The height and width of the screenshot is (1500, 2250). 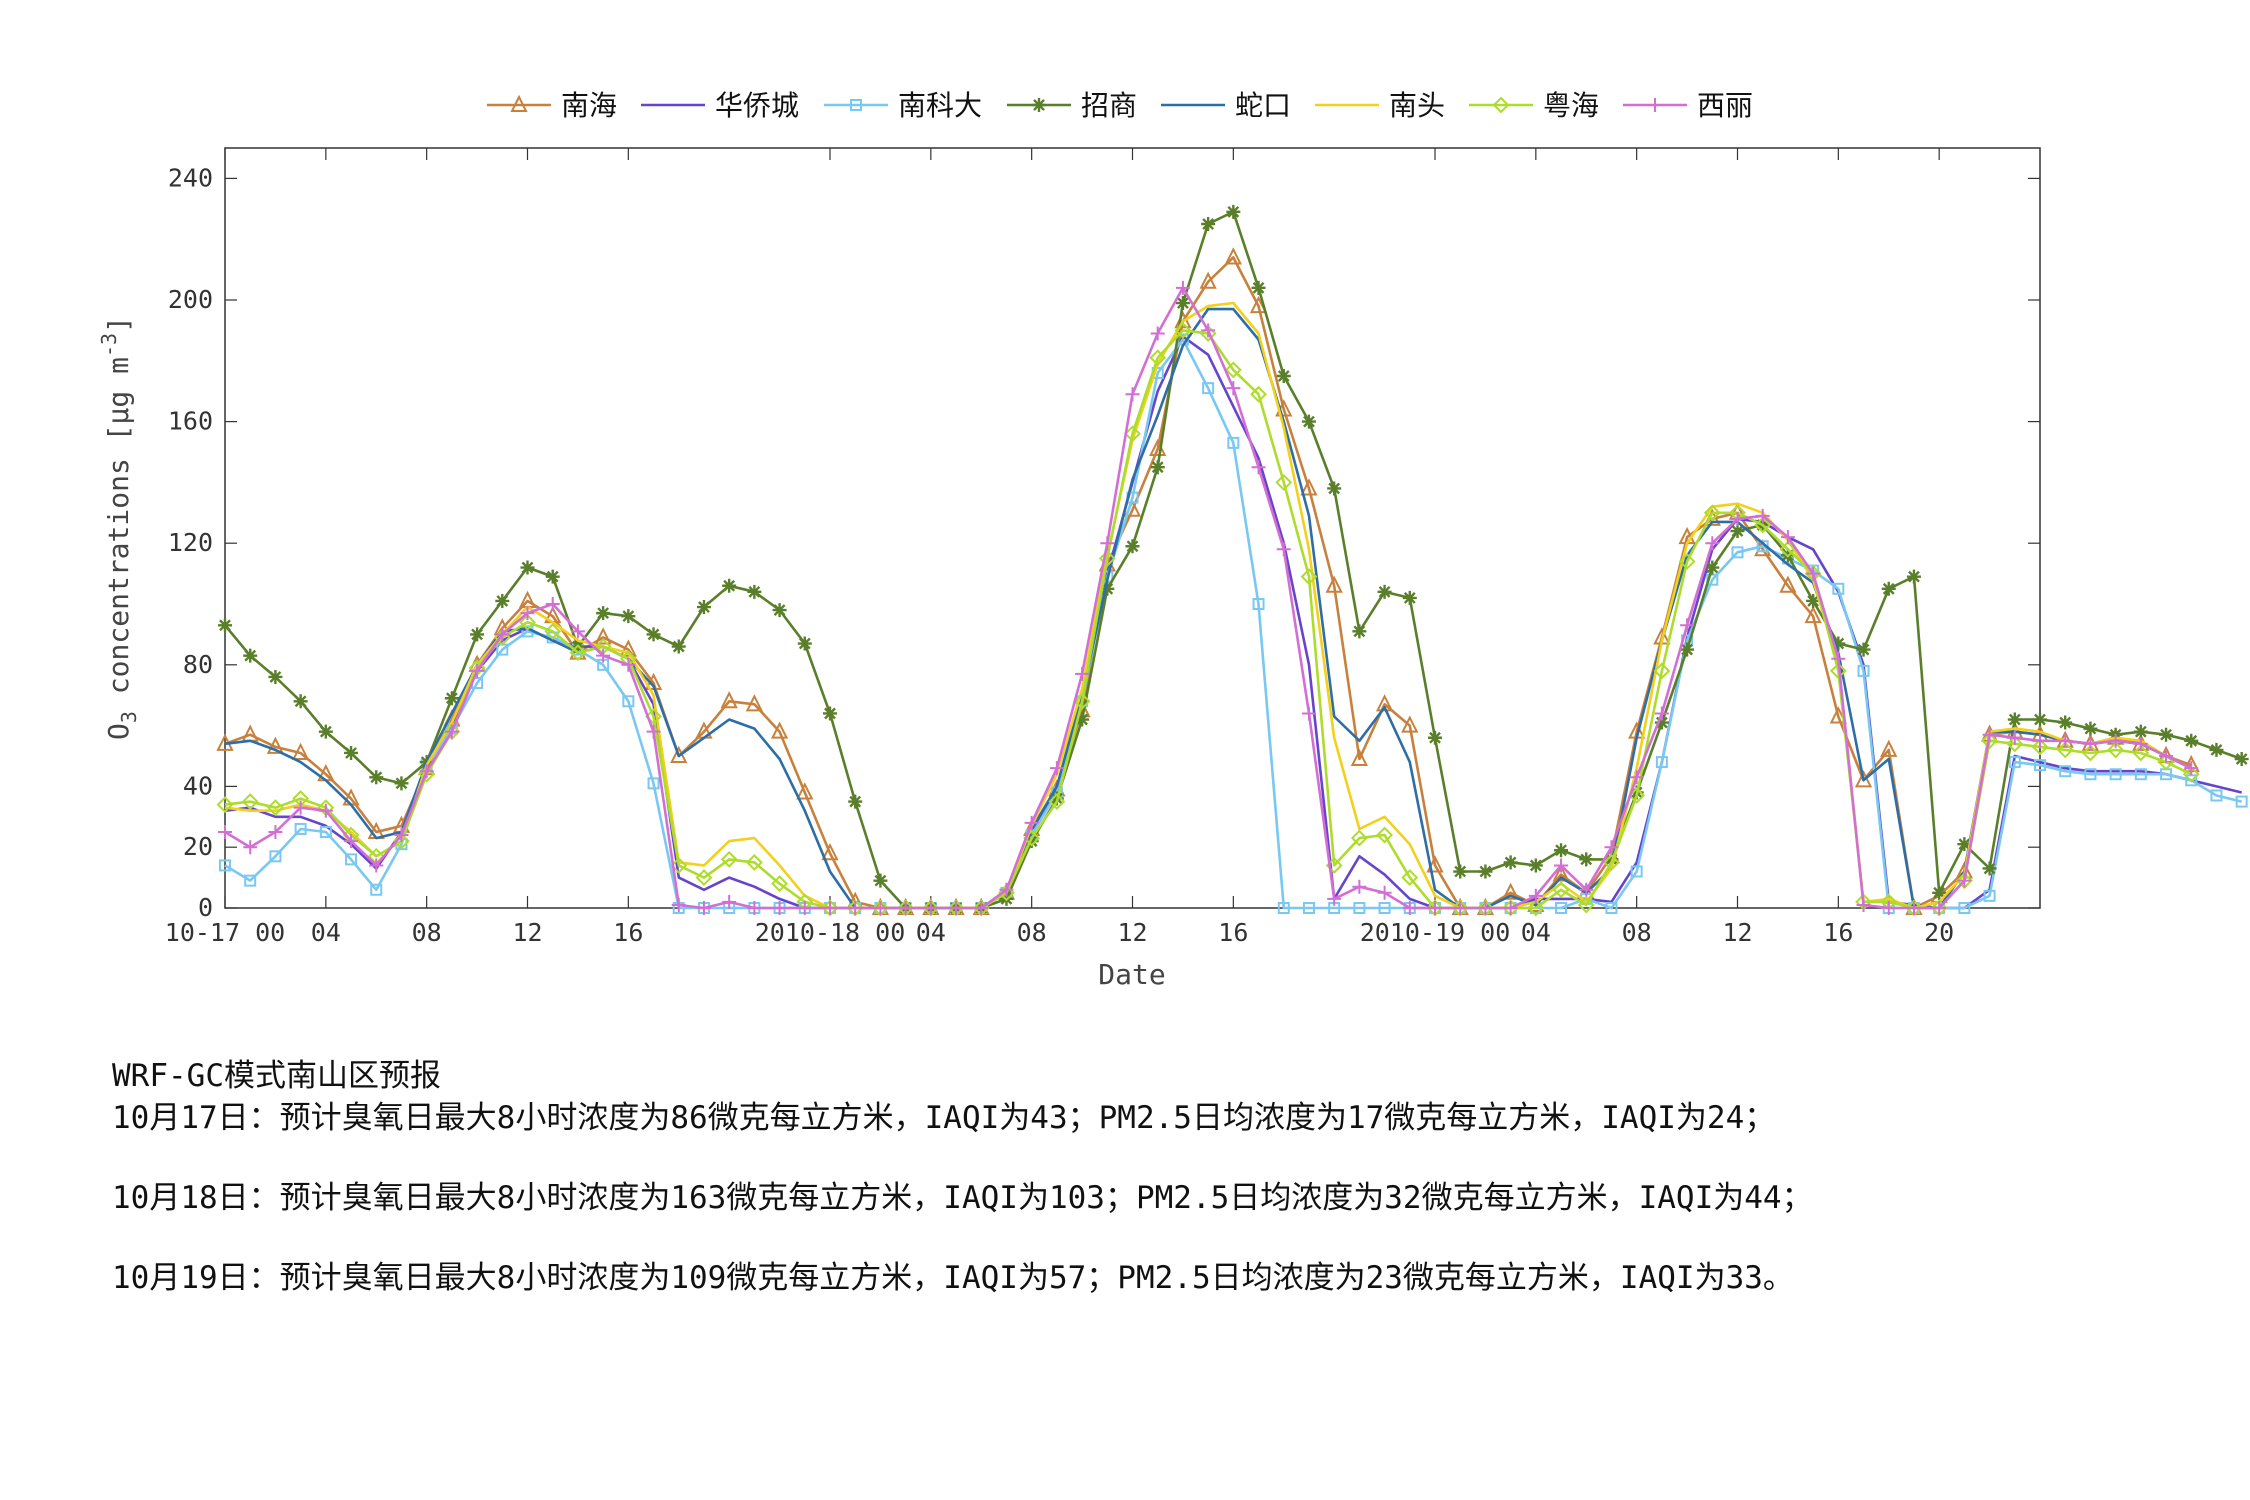 What do you see at coordinates (1131, 974) in the screenshot?
I see `x-axis-title: Date` at bounding box center [1131, 974].